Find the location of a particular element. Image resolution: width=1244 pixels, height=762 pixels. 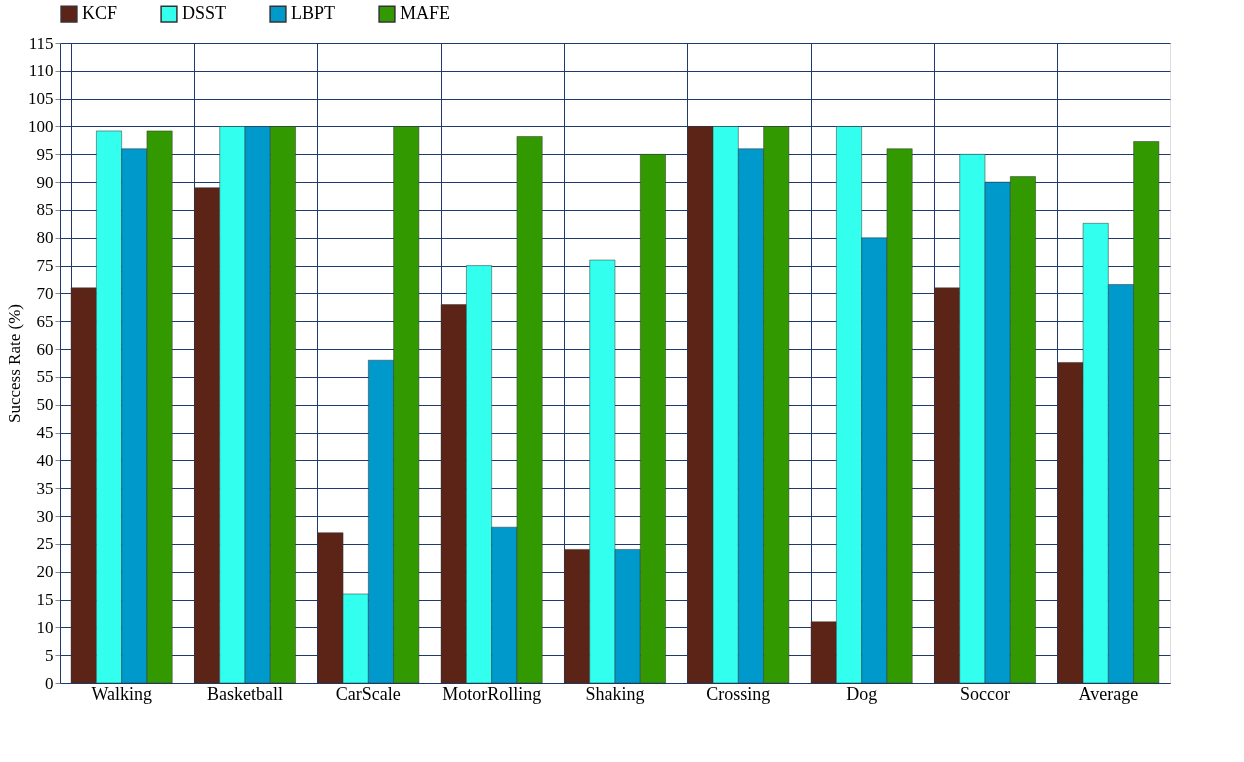

y-tick-label: 45 is located at coordinates (45, 433).